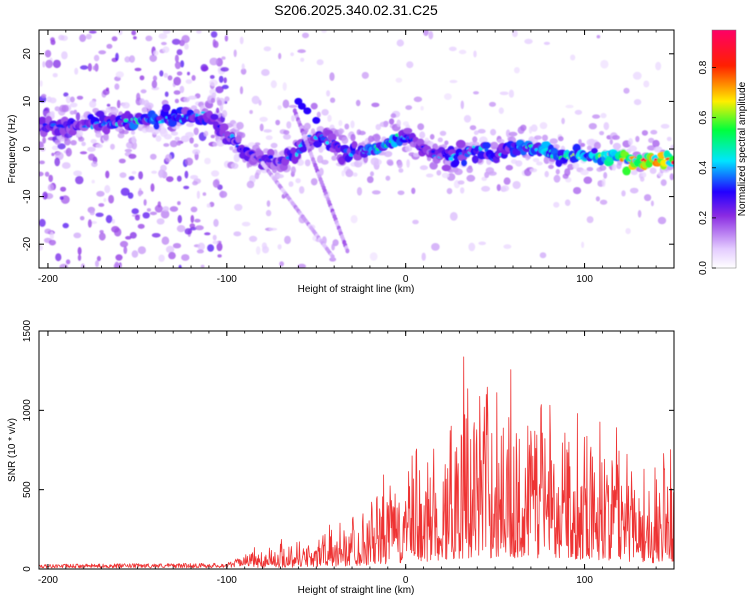 The width and height of the screenshot is (750, 600). I want to click on feature-blob, so click(316, 120).